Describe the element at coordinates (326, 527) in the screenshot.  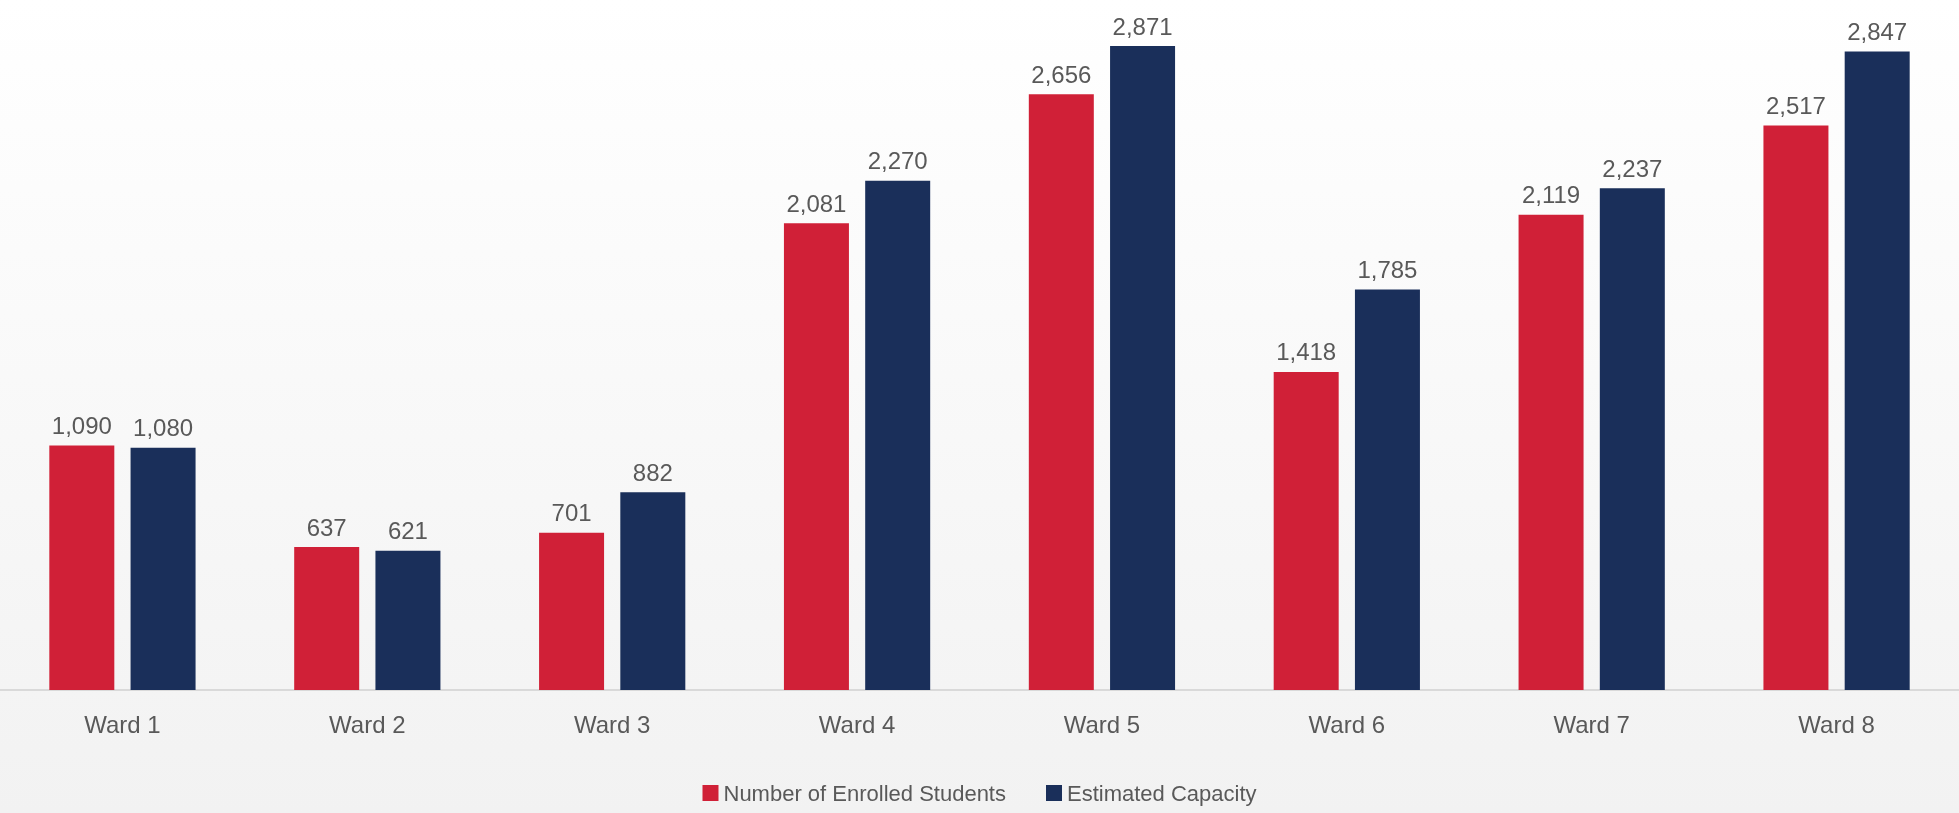
I see `data-label: 637` at that location.